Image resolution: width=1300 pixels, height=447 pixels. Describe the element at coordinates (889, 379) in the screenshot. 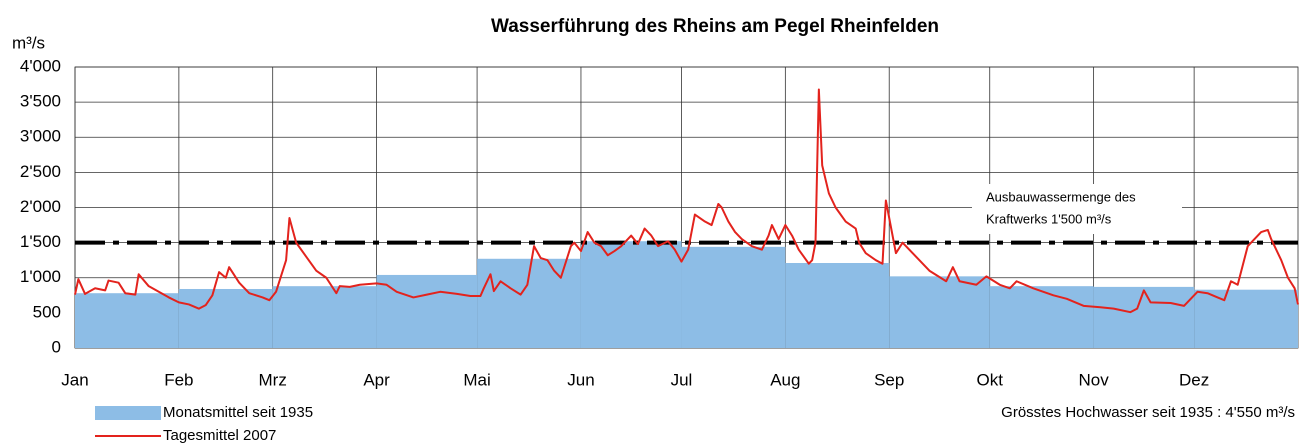

I see `x-tick-label: Sep` at that location.